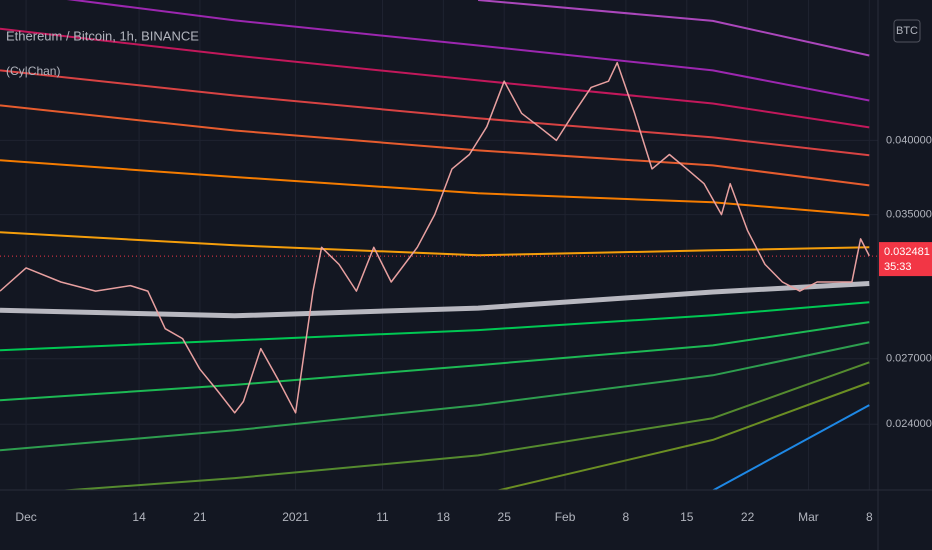 The width and height of the screenshot is (932, 550). Describe the element at coordinates (687, 517) in the screenshot. I see `x-tick-label: 15` at that location.